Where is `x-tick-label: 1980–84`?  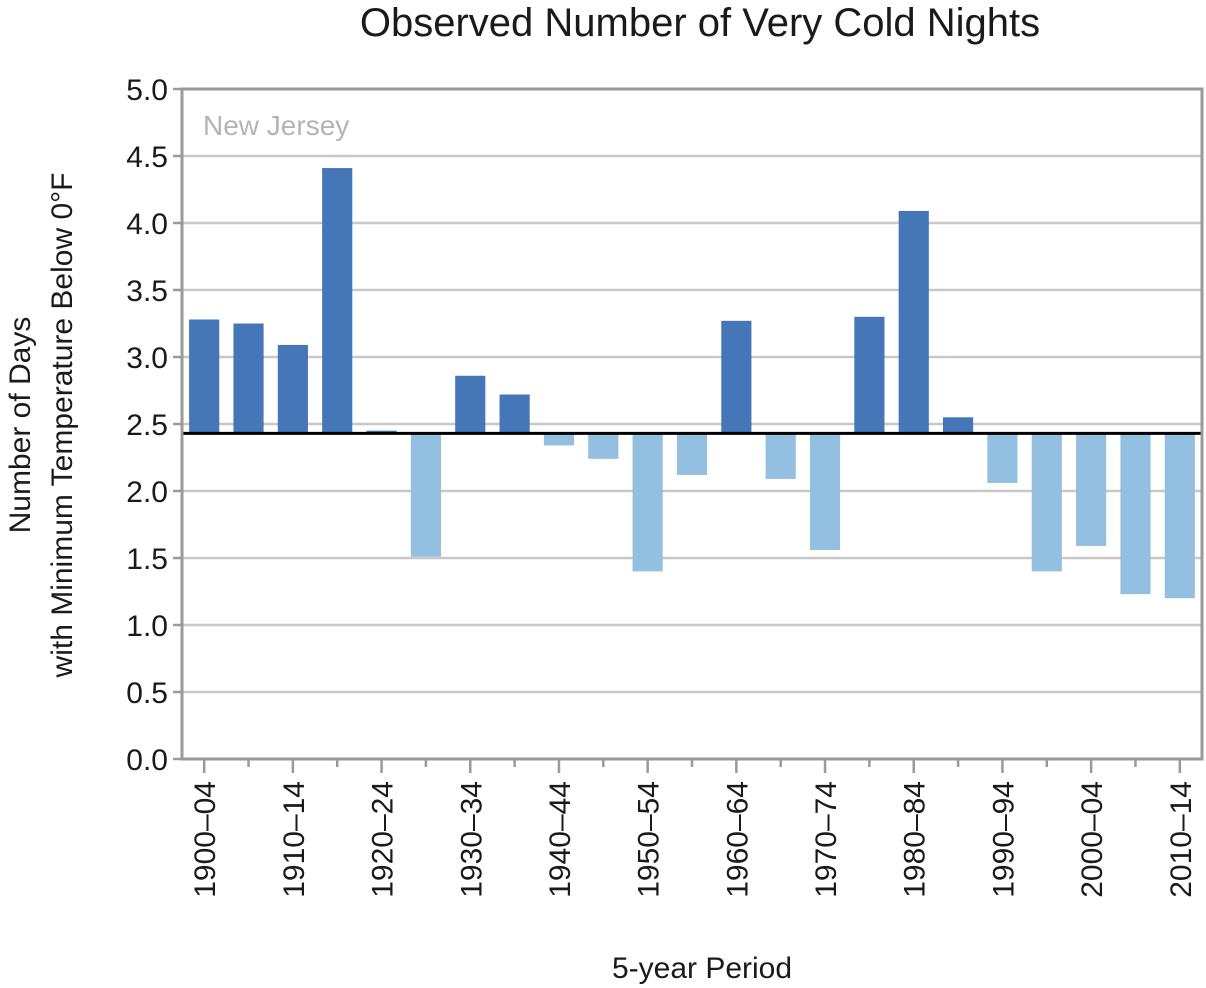 x-tick-label: 1980–84 is located at coordinates (915, 839).